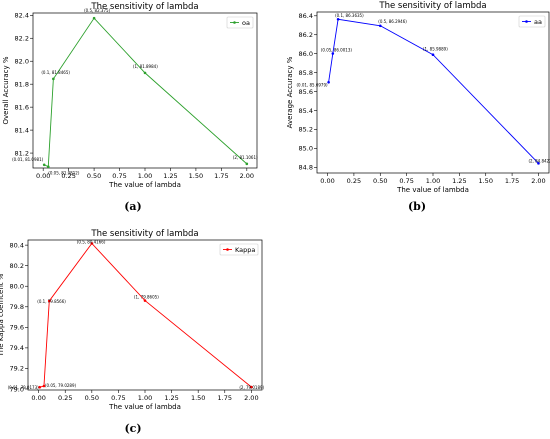  Describe the element at coordinates (17, 307) in the screenshot. I see `y-tick-label: 79.8` at that location.